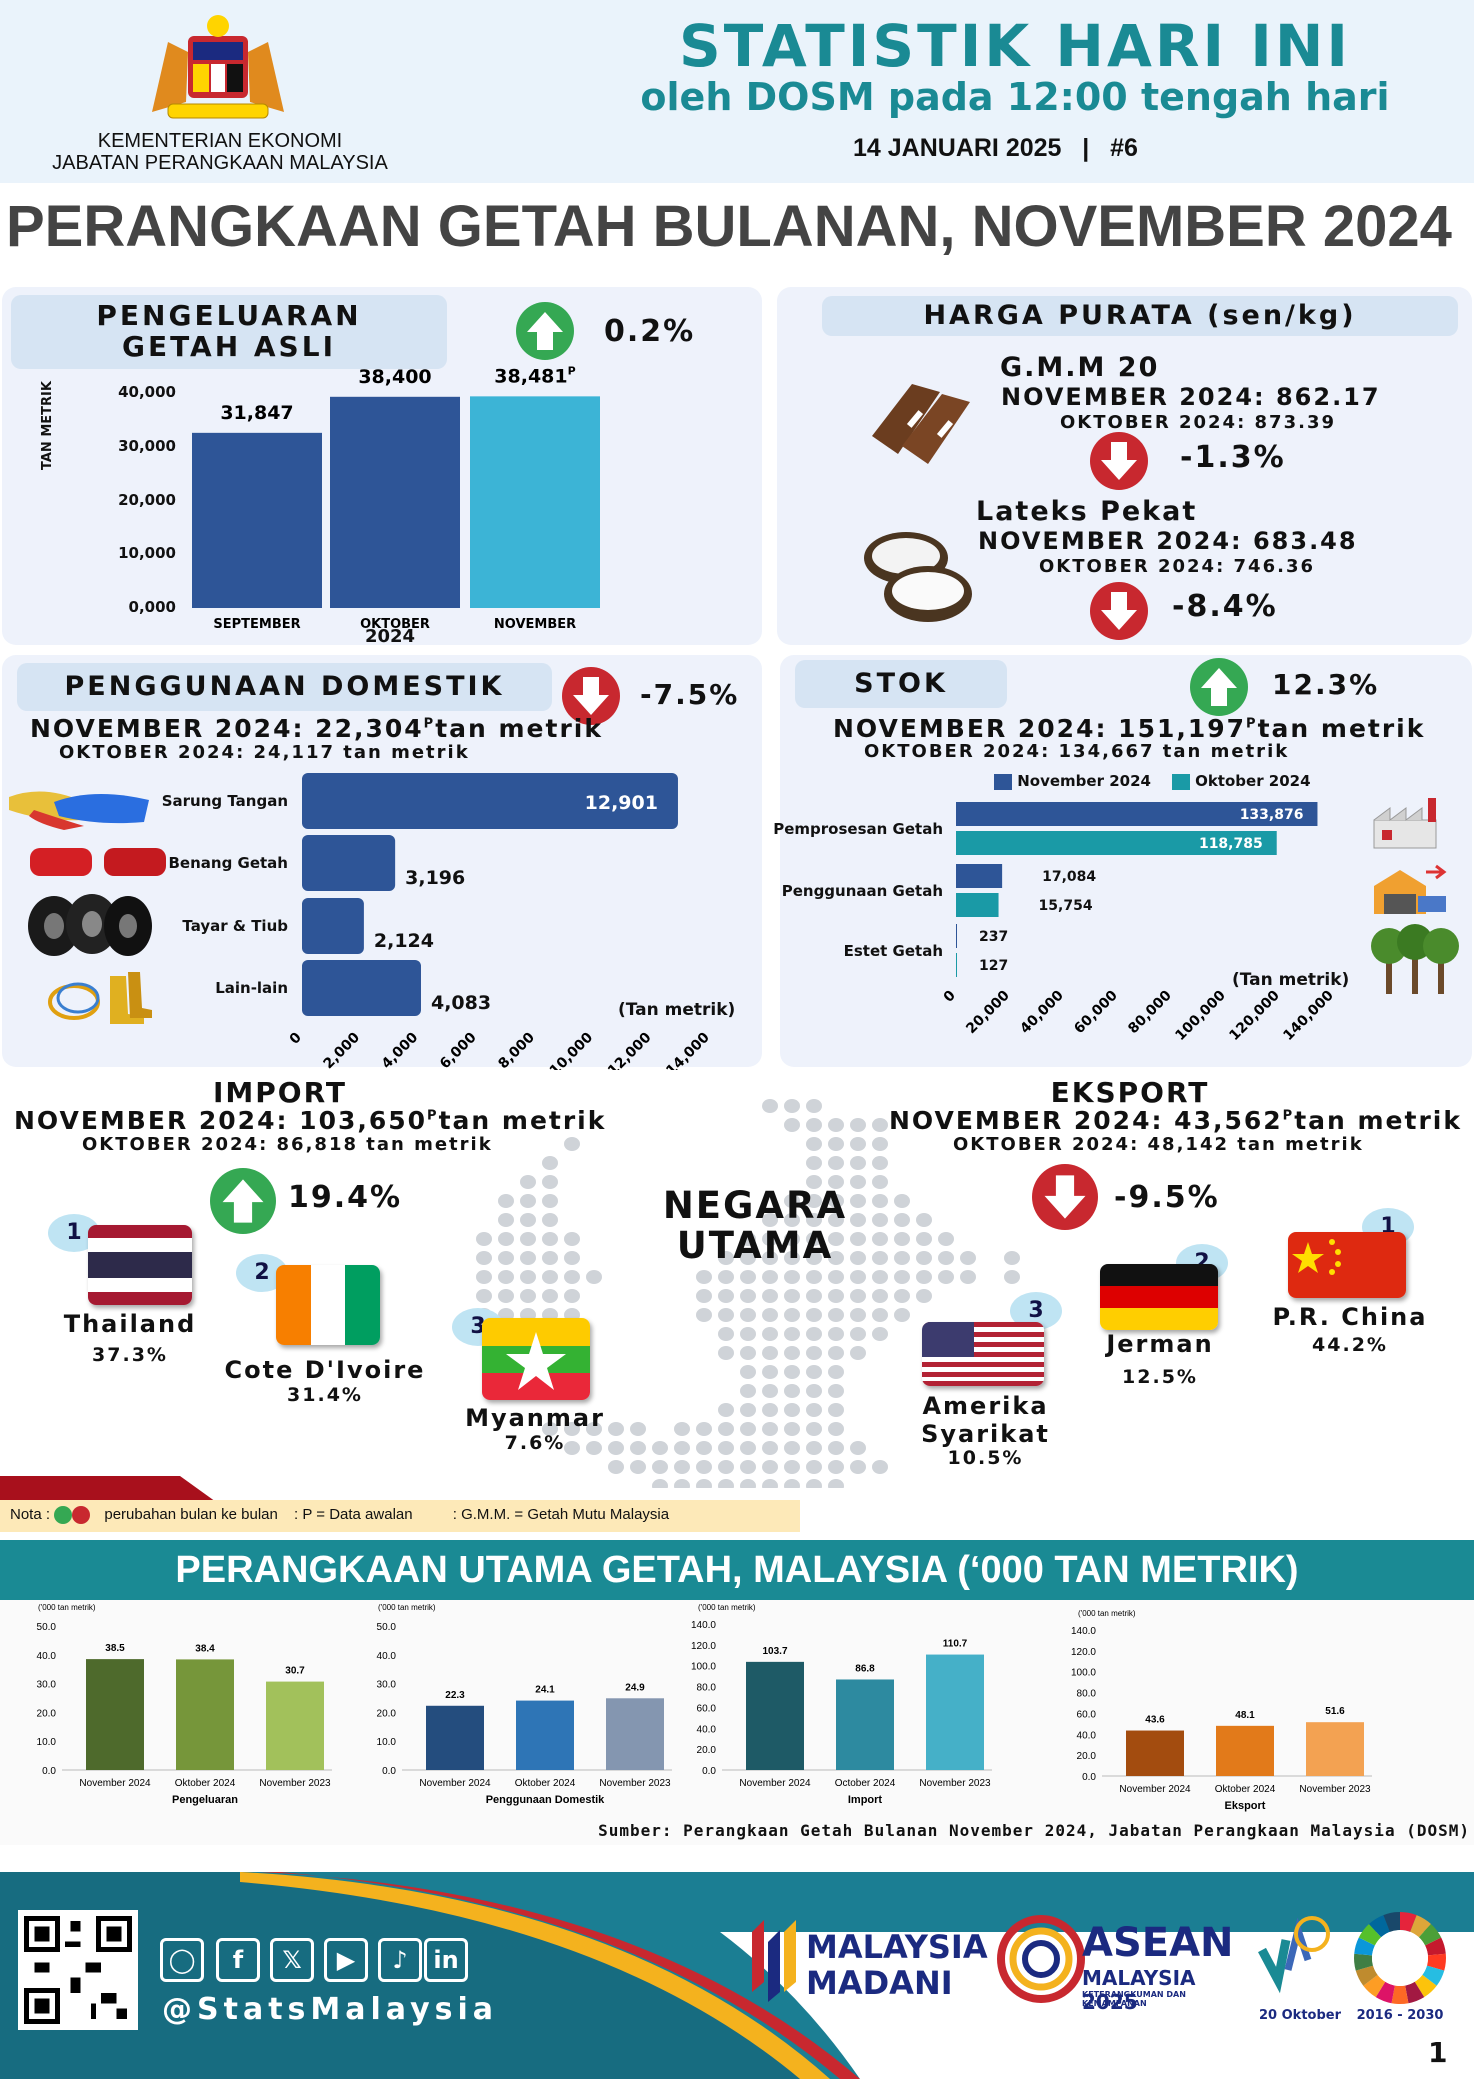  Describe the element at coordinates (316, 728) in the screenshot. I see `domestic-november: NOVEMBER 2024: 22,304Ptan metrik` at that location.